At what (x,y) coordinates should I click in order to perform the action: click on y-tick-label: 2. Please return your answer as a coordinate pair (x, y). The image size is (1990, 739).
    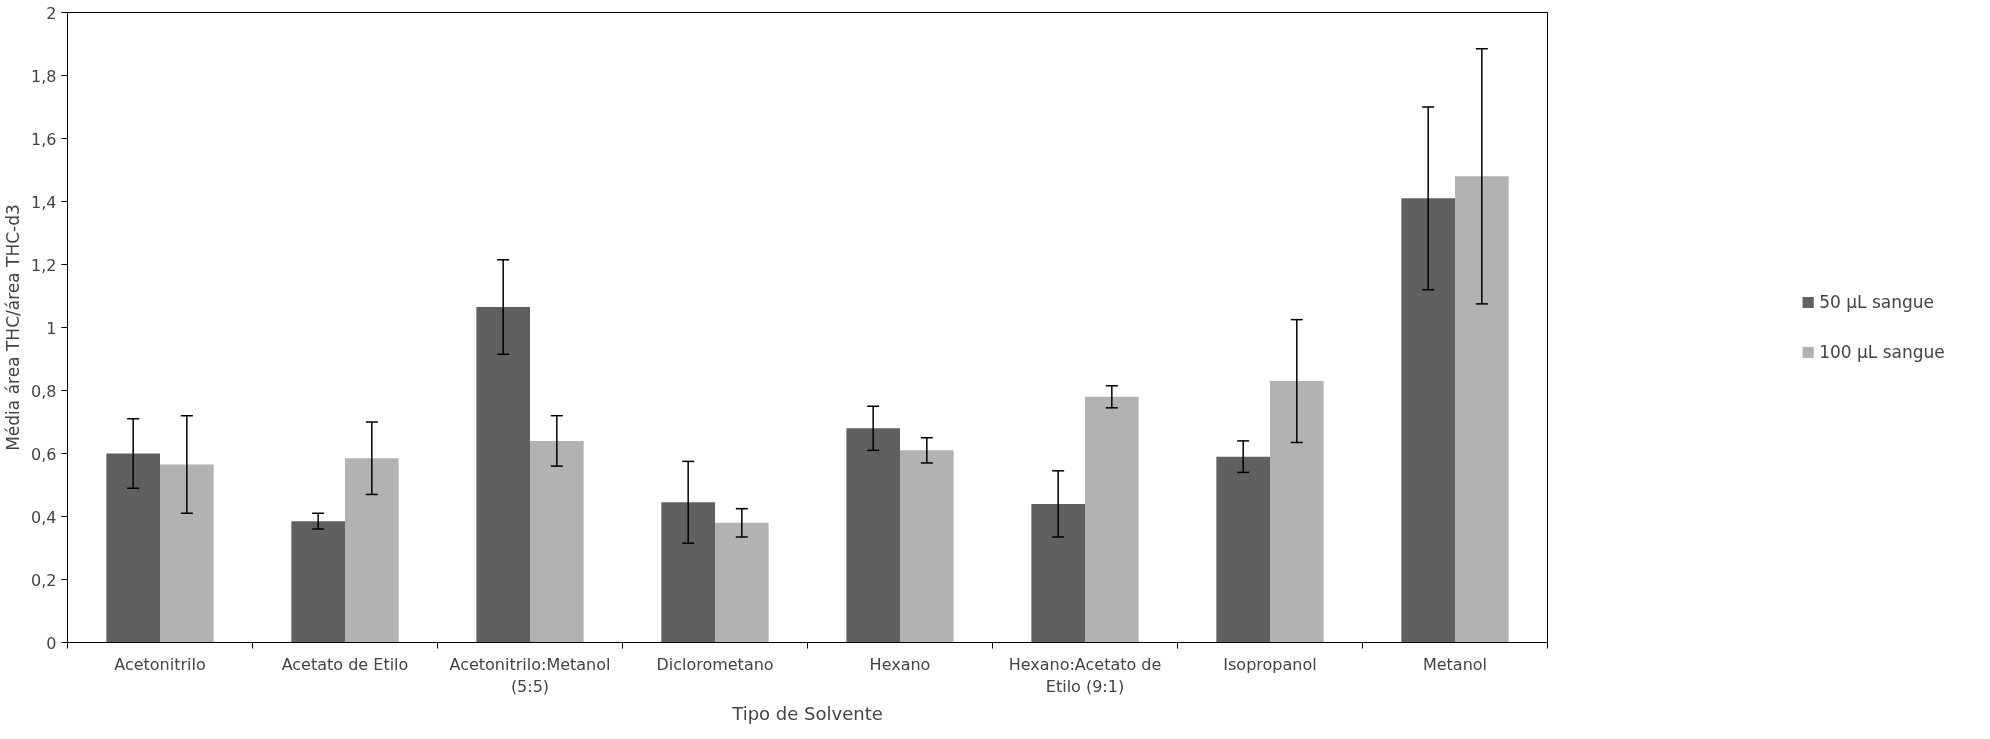
    Looking at the image, I should click on (51, 13).